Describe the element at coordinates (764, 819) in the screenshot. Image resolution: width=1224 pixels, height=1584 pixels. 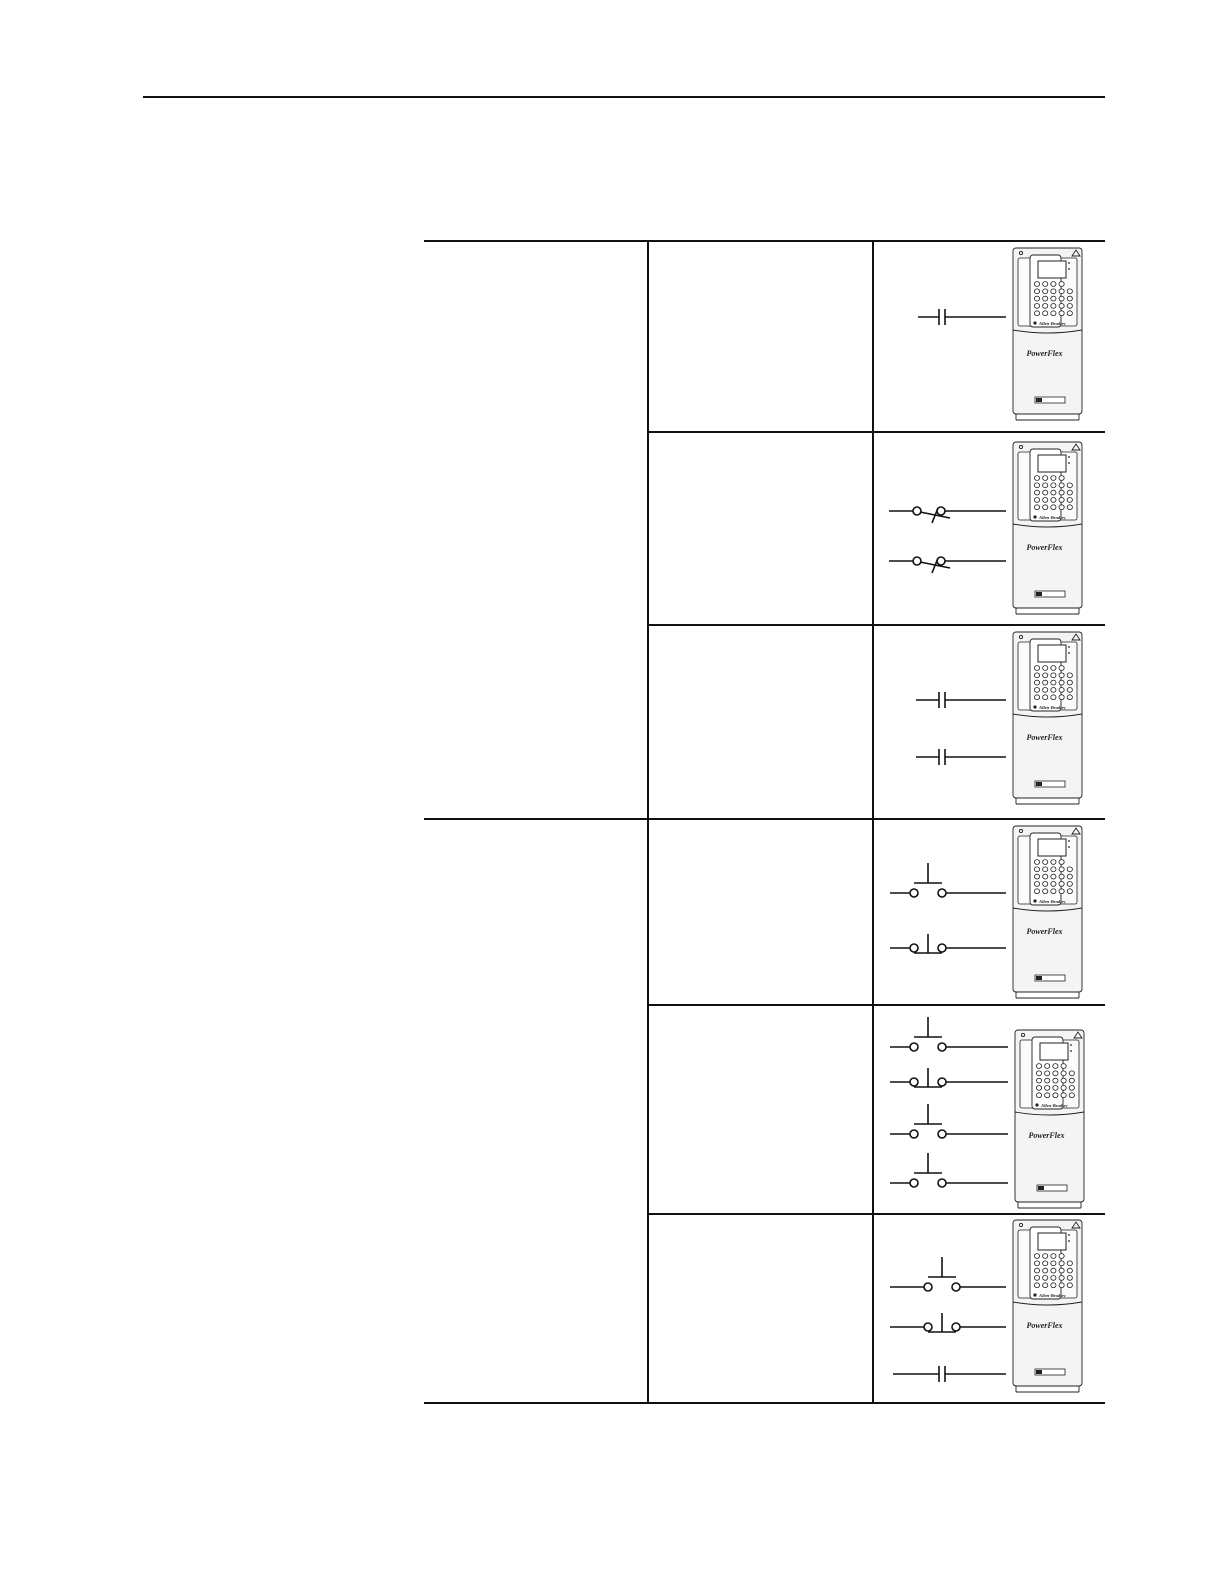
I see `group-divider` at that location.